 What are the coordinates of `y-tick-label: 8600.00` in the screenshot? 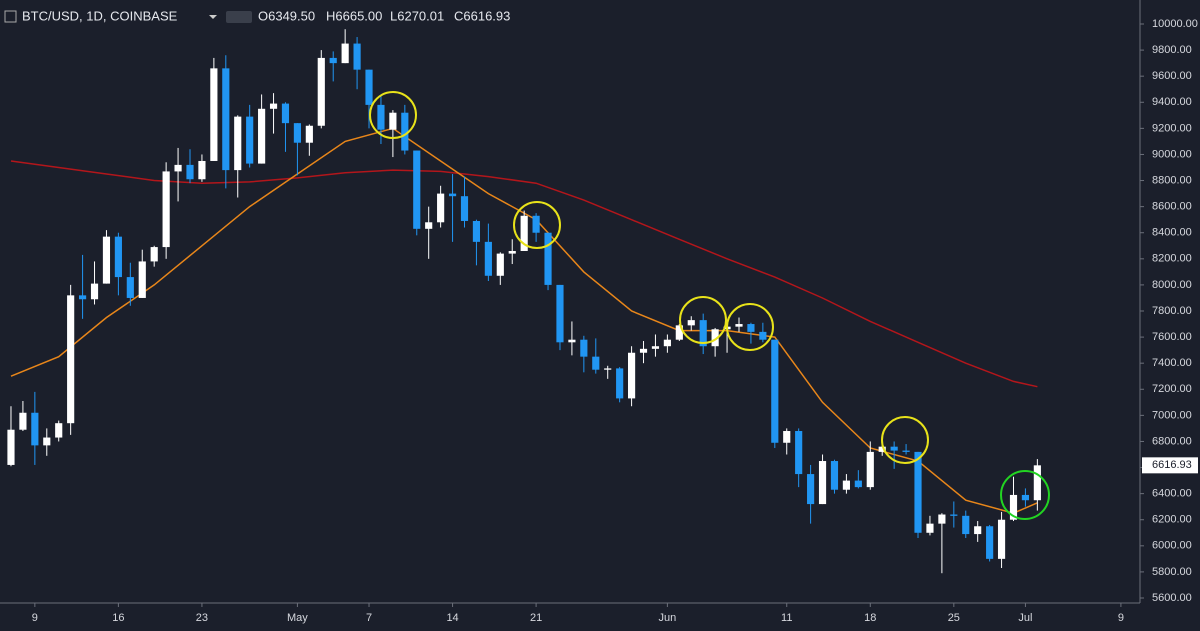 It's located at (1172, 207).